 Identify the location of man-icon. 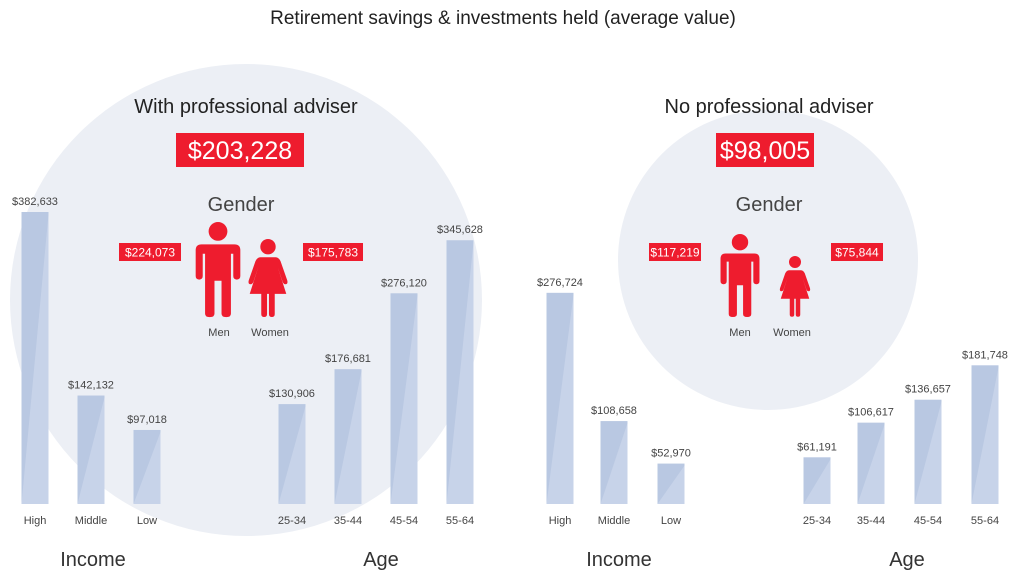
(740, 276).